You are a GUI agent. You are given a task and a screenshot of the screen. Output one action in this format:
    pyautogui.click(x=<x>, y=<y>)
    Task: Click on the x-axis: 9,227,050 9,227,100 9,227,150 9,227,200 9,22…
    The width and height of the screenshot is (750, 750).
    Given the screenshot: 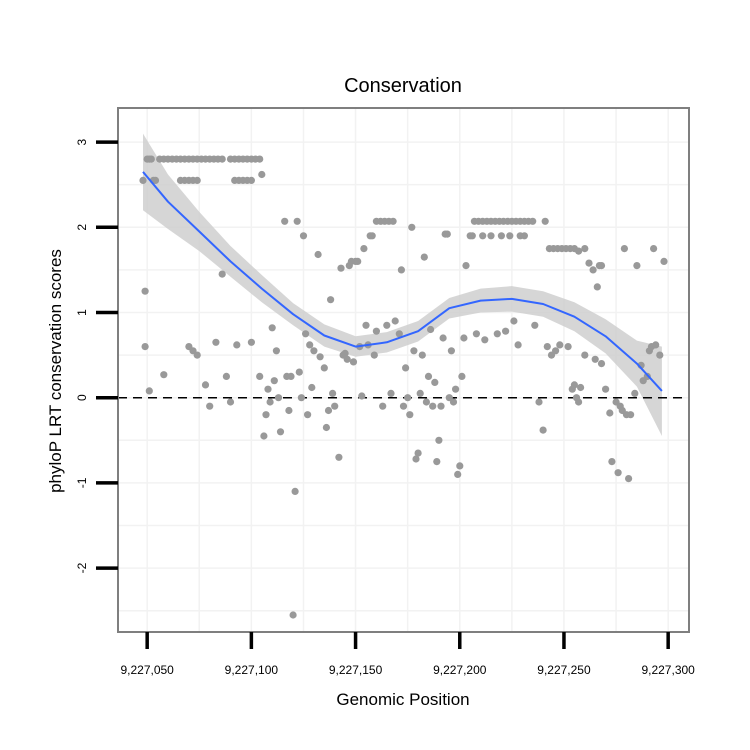 What is the action you would take?
    pyautogui.click(x=407, y=654)
    